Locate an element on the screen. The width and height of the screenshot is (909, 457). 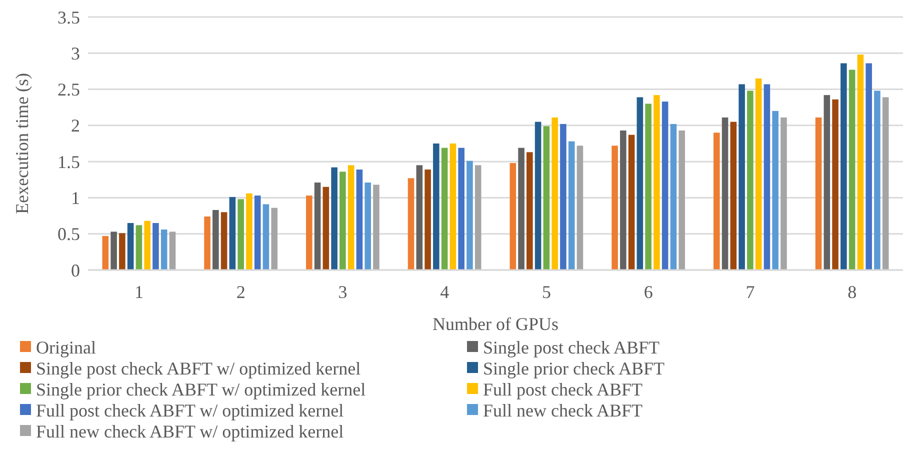
x-tick-label: 2 is located at coordinates (241, 292).